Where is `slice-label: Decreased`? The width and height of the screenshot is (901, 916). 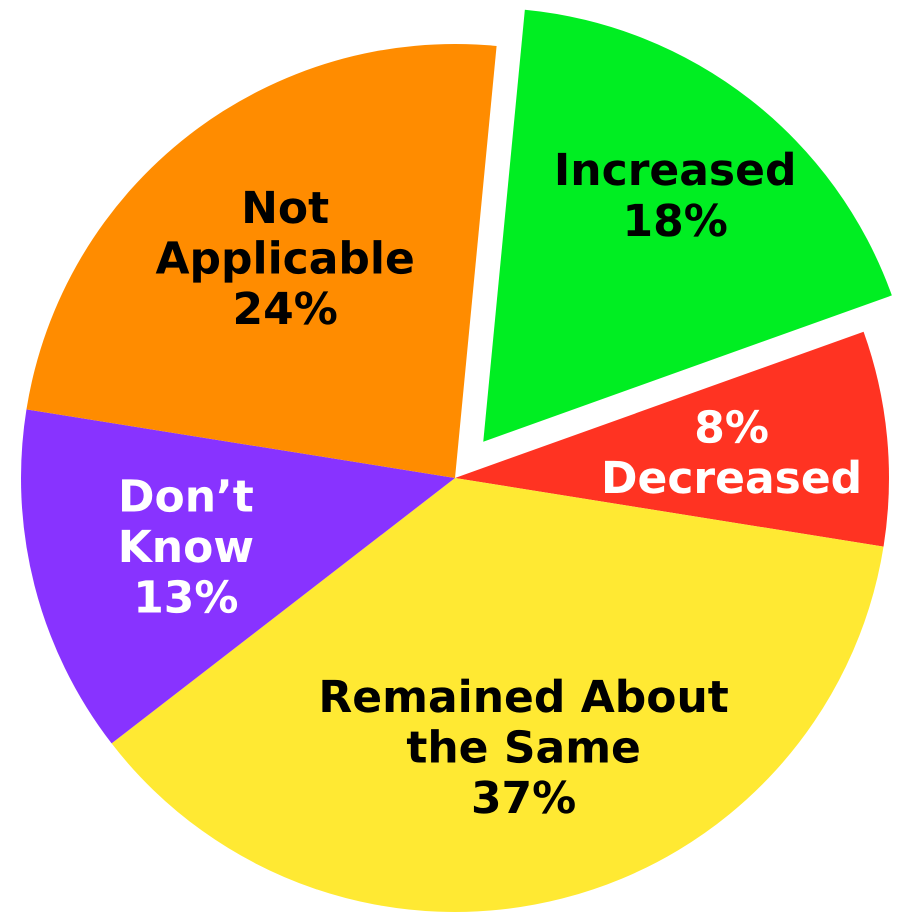
slice-label: Decreased is located at coordinates (731, 478).